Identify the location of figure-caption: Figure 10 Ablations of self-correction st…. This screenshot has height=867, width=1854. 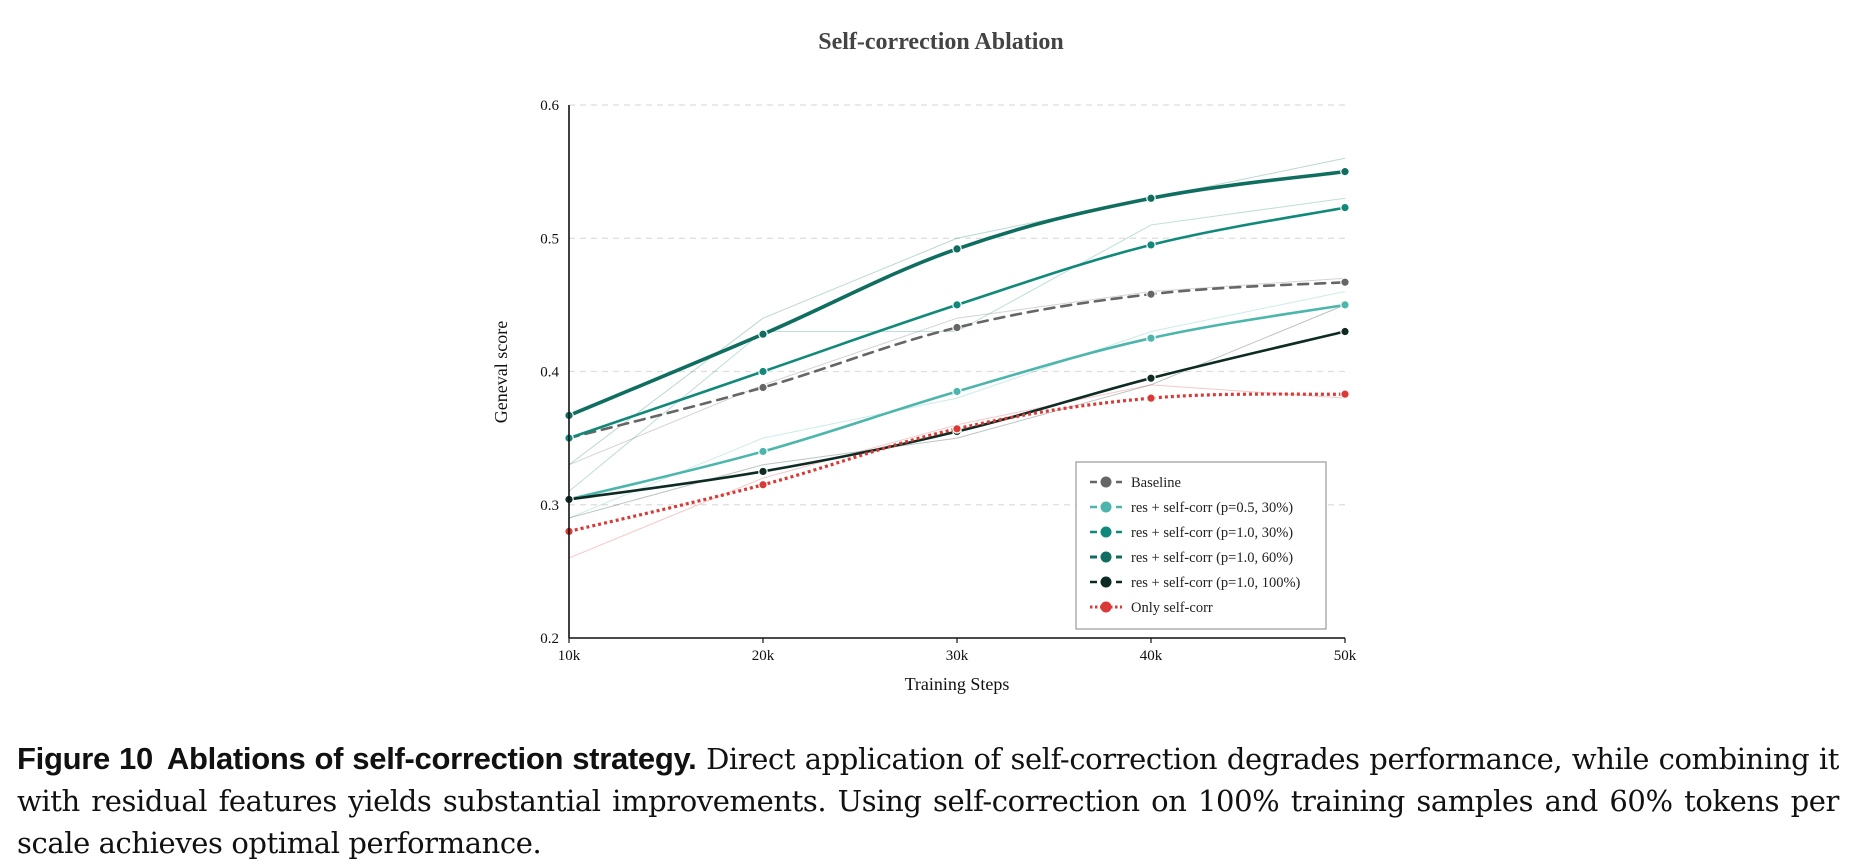
(928, 801).